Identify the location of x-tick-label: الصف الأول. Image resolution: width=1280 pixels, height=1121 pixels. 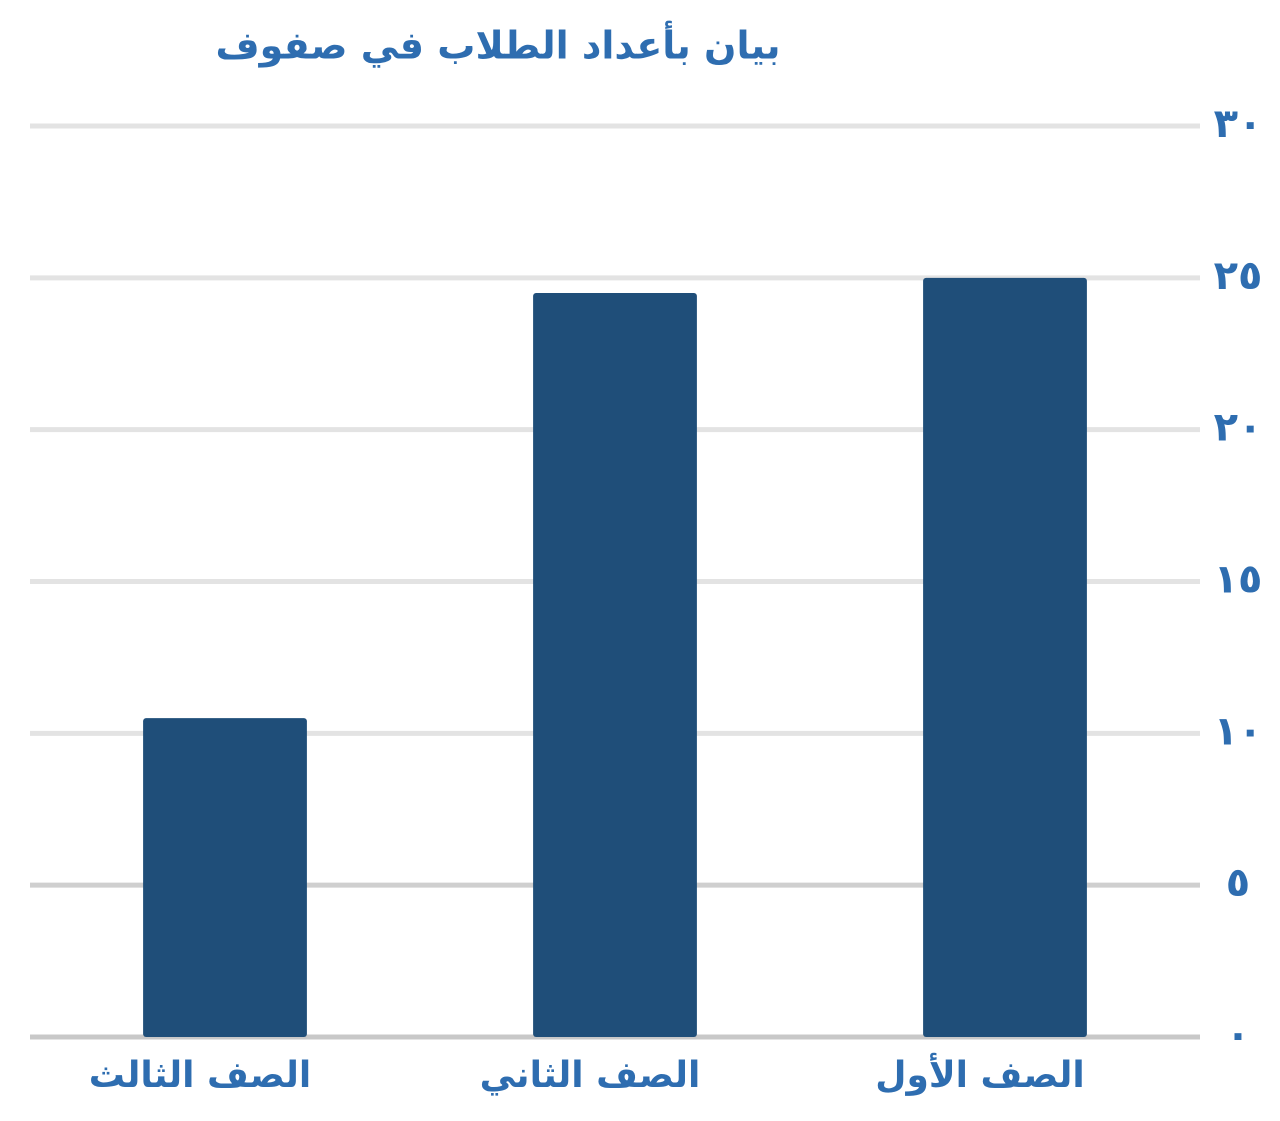
(980, 1074).